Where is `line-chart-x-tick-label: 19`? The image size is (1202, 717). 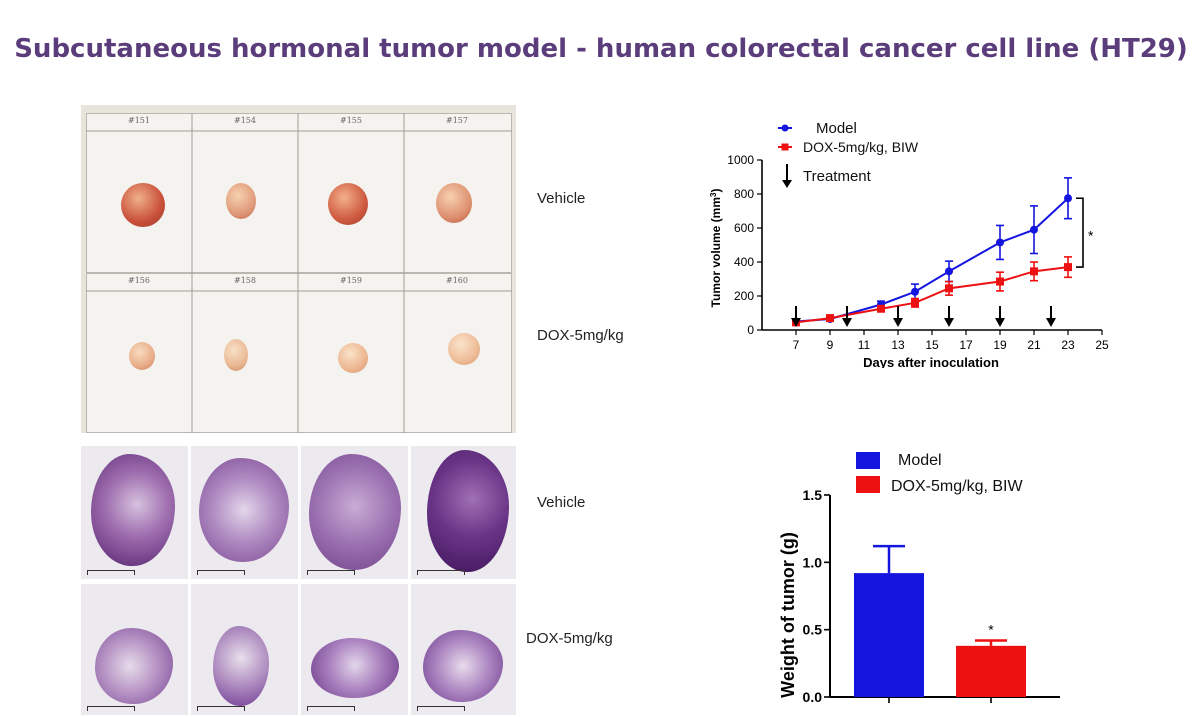 line-chart-x-tick-label: 19 is located at coordinates (1000, 345).